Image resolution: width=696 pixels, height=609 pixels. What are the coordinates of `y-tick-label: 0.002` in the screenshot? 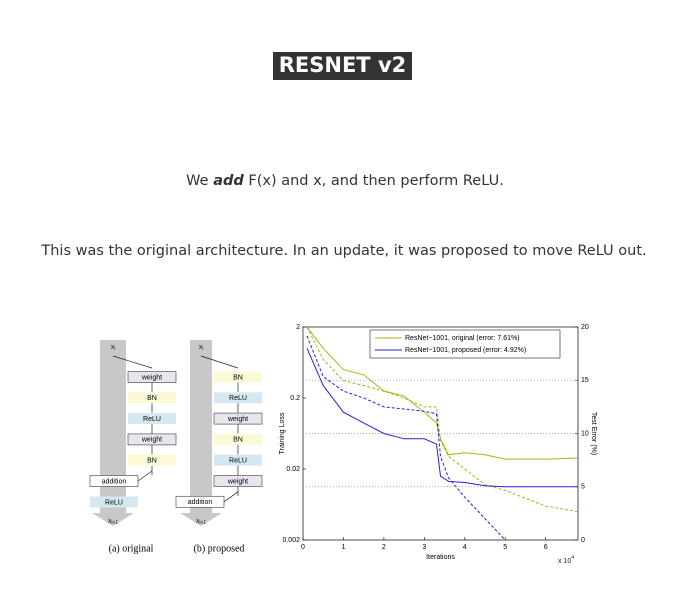 It's located at (291, 540).